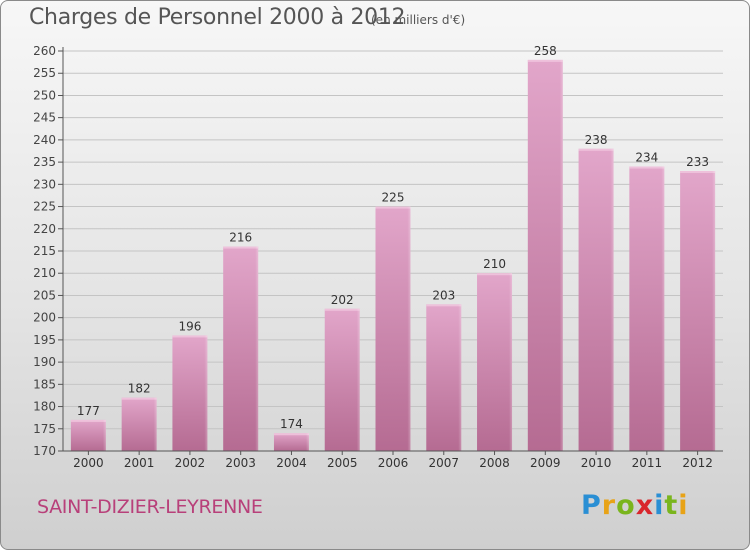 This screenshot has width=750, height=550. I want to click on y-tick-label: 205, so click(44, 295).